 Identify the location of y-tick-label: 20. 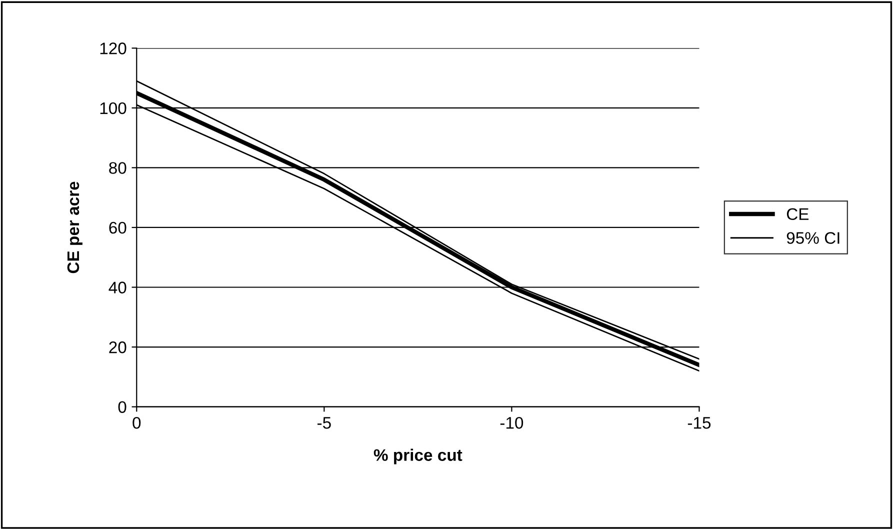
(117, 347).